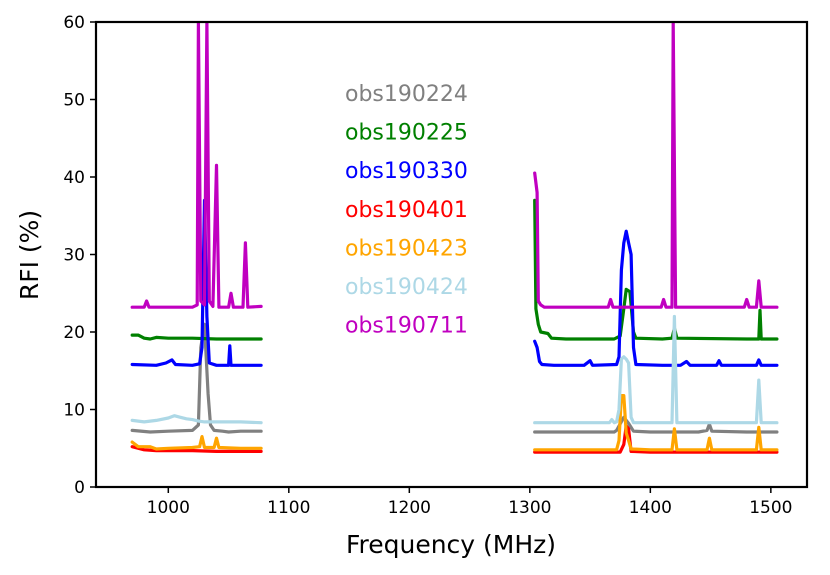 The width and height of the screenshot is (830, 575). I want to click on legend-entry-obs190711: obs190711, so click(406, 326).